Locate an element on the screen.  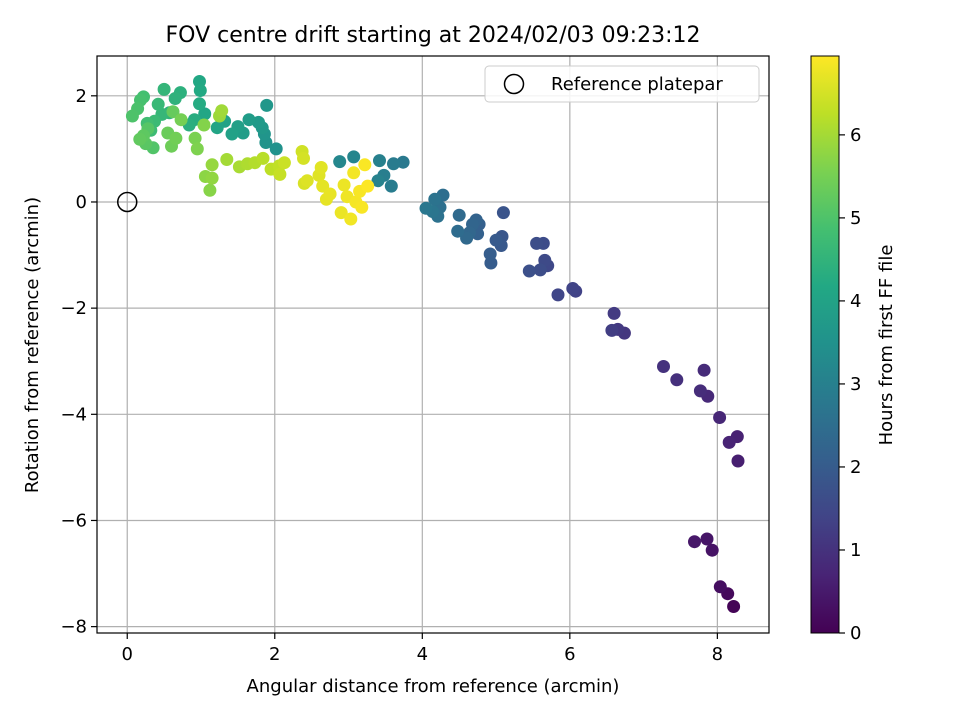
x-tick-label: 6 is located at coordinates (569, 654).